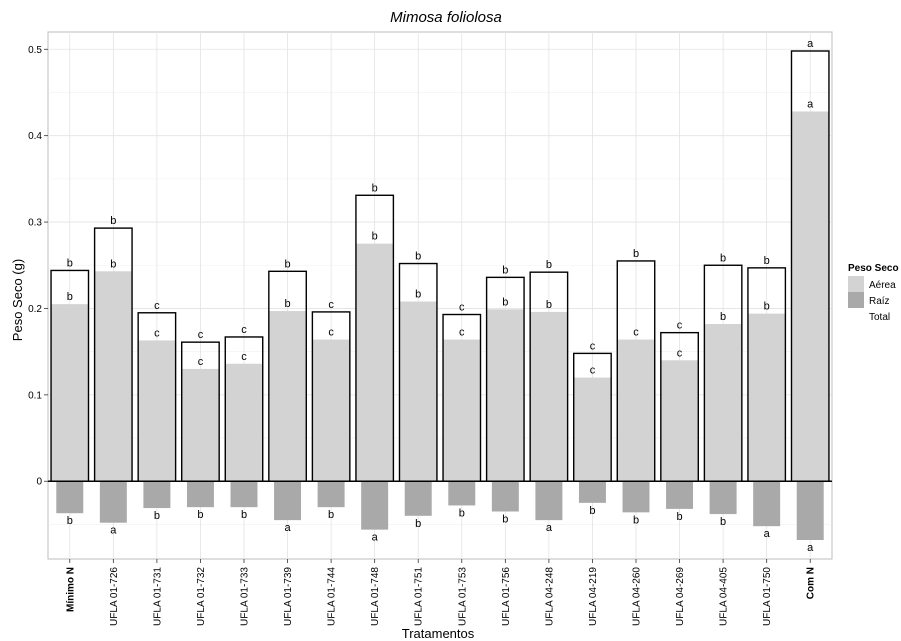  I want to click on x-tick-label: UFLA 01-731, so click(157, 596).